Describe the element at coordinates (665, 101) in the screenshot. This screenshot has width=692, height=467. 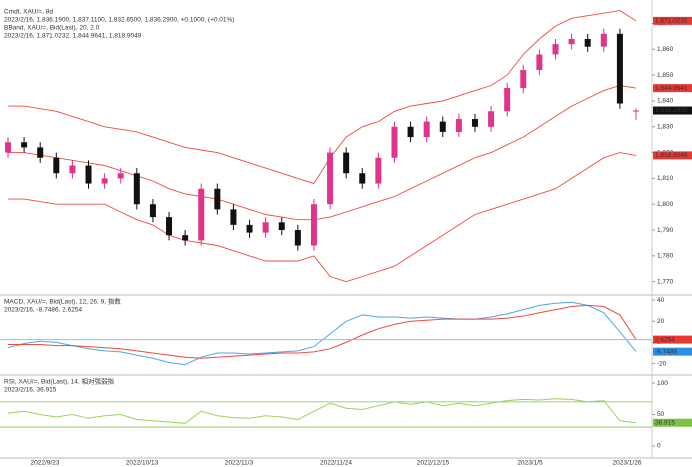
I see `y-tick-label: 1,840` at that location.